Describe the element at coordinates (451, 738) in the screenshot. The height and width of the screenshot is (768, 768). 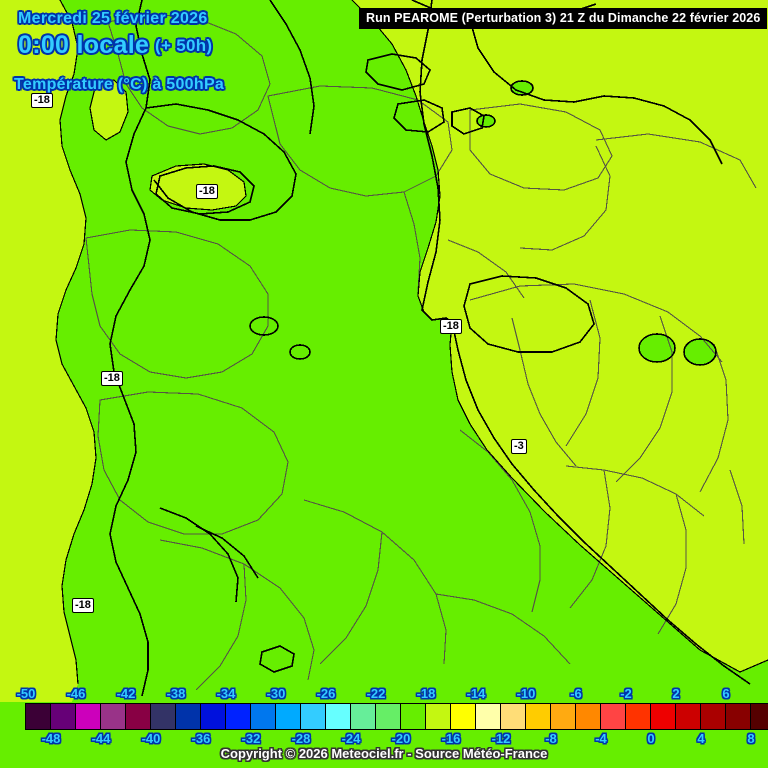
I see `scale-tick-label: -16` at that location.